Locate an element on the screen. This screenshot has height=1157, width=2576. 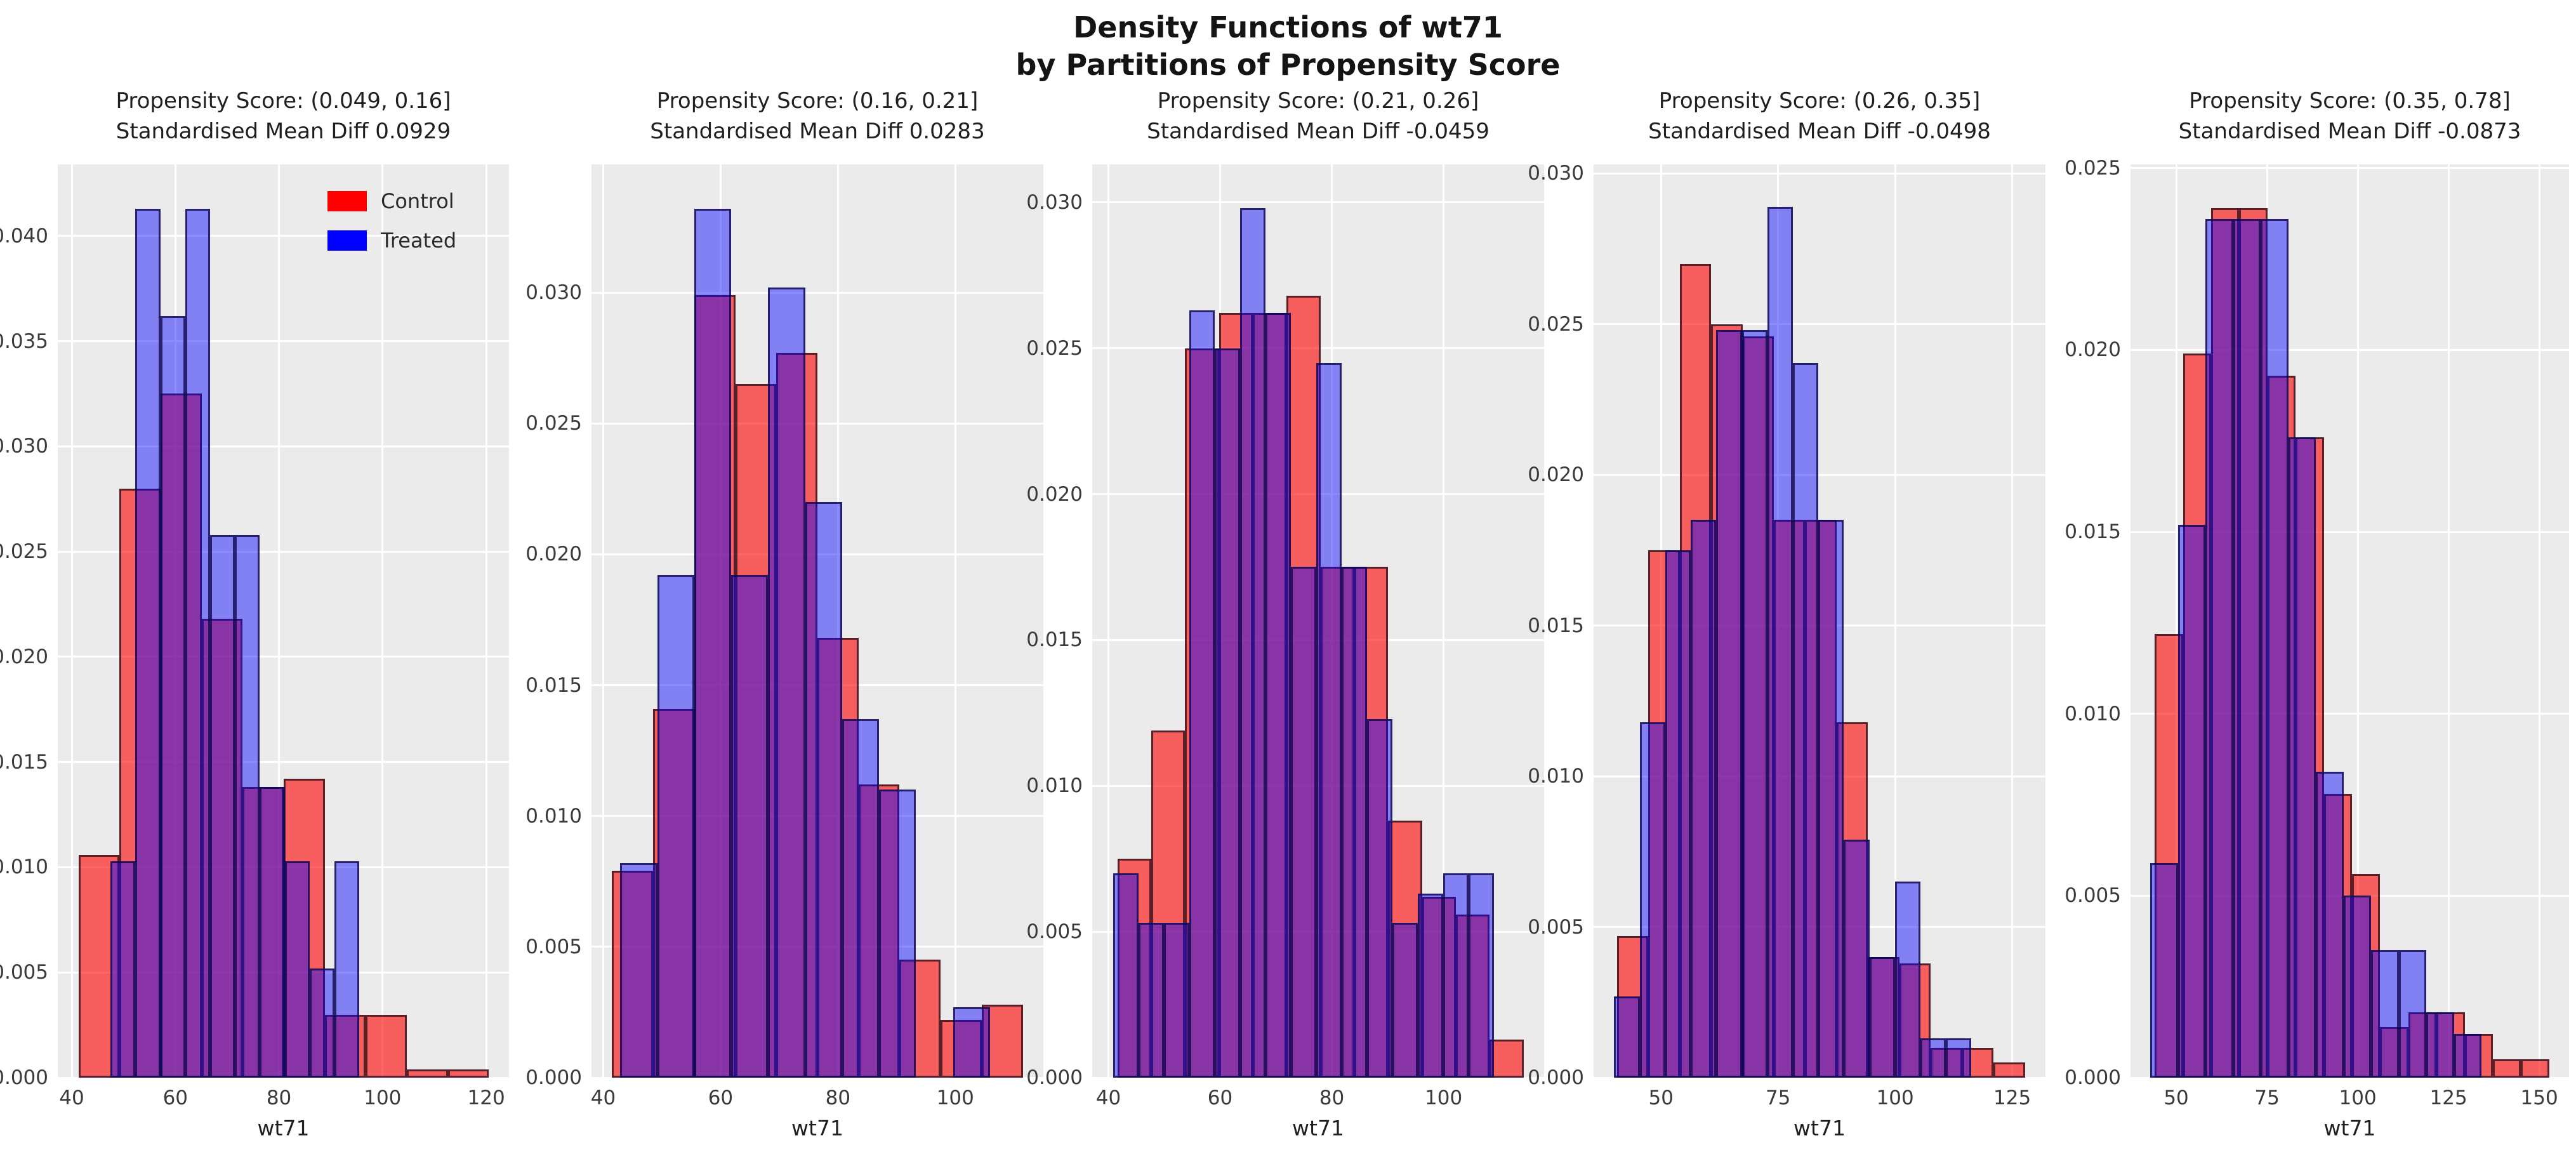
subplot-title-line1: Propensity Score: (0.16, 0.21] is located at coordinates (818, 101).